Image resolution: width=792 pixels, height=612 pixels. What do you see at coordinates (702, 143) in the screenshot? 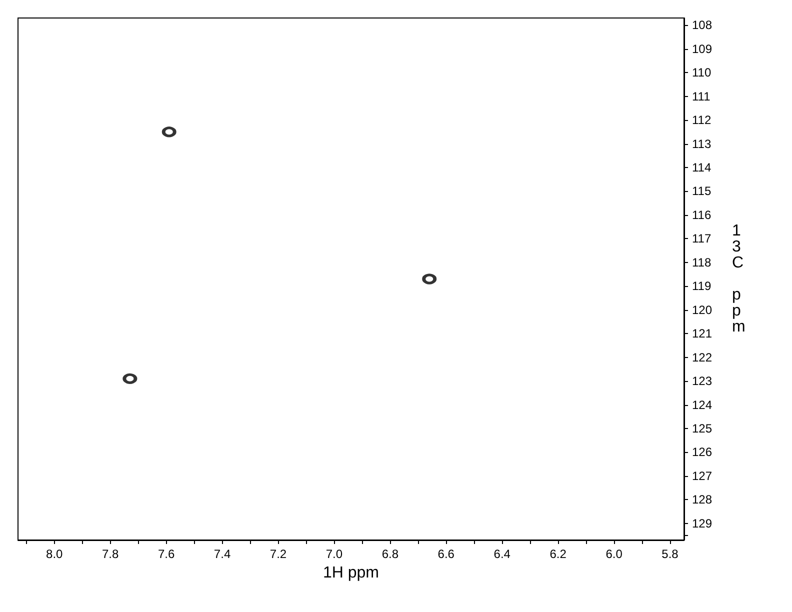
I see `y-tick-label: 113` at bounding box center [702, 143].